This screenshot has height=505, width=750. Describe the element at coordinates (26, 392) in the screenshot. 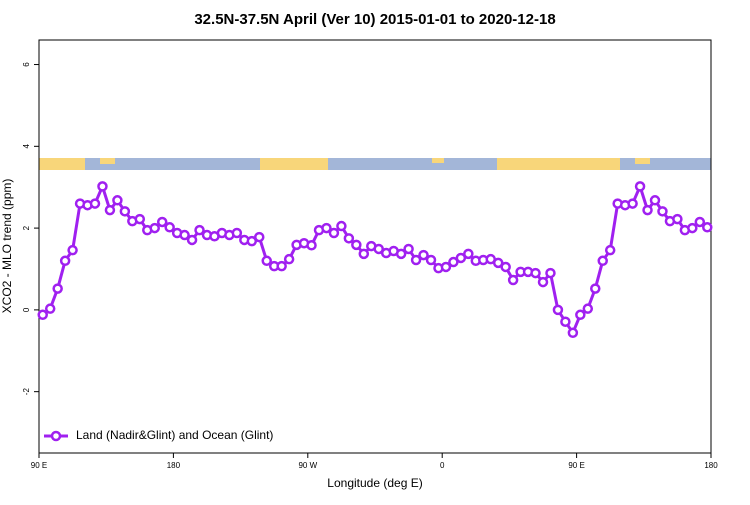

I see `y-tick-label: -2` at that location.